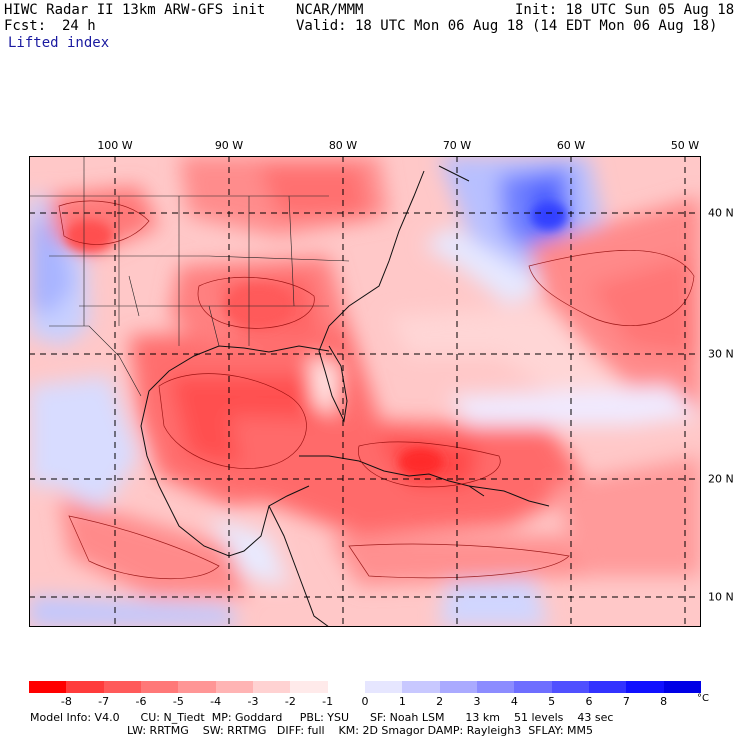 Image resolution: width=740 pixels, height=740 pixels. Describe the element at coordinates (721, 479) in the screenshot. I see `lat-label: 20 N` at that location.